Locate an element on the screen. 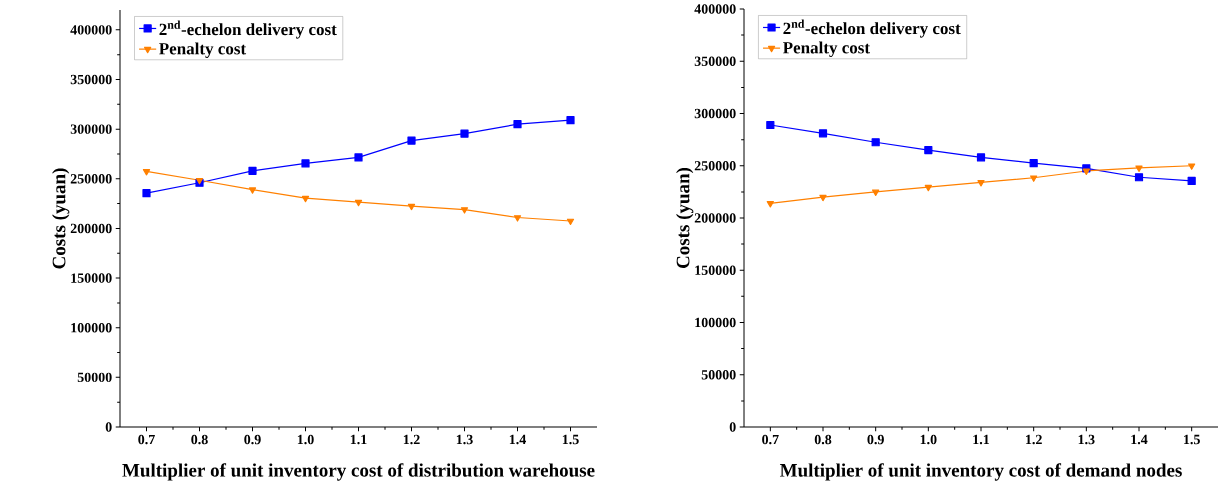 This screenshot has width=1229, height=499. x-axis-title: Multiplier of unit inventory cost of demand nodes is located at coordinates (980, 472).